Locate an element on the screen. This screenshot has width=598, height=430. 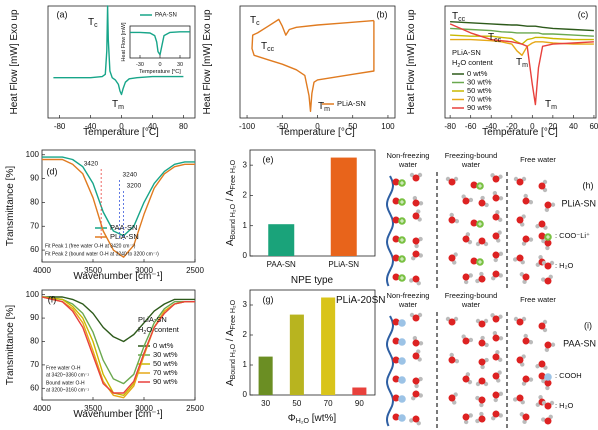
y-axis-label-part: A is located at coordinates (230, 382).